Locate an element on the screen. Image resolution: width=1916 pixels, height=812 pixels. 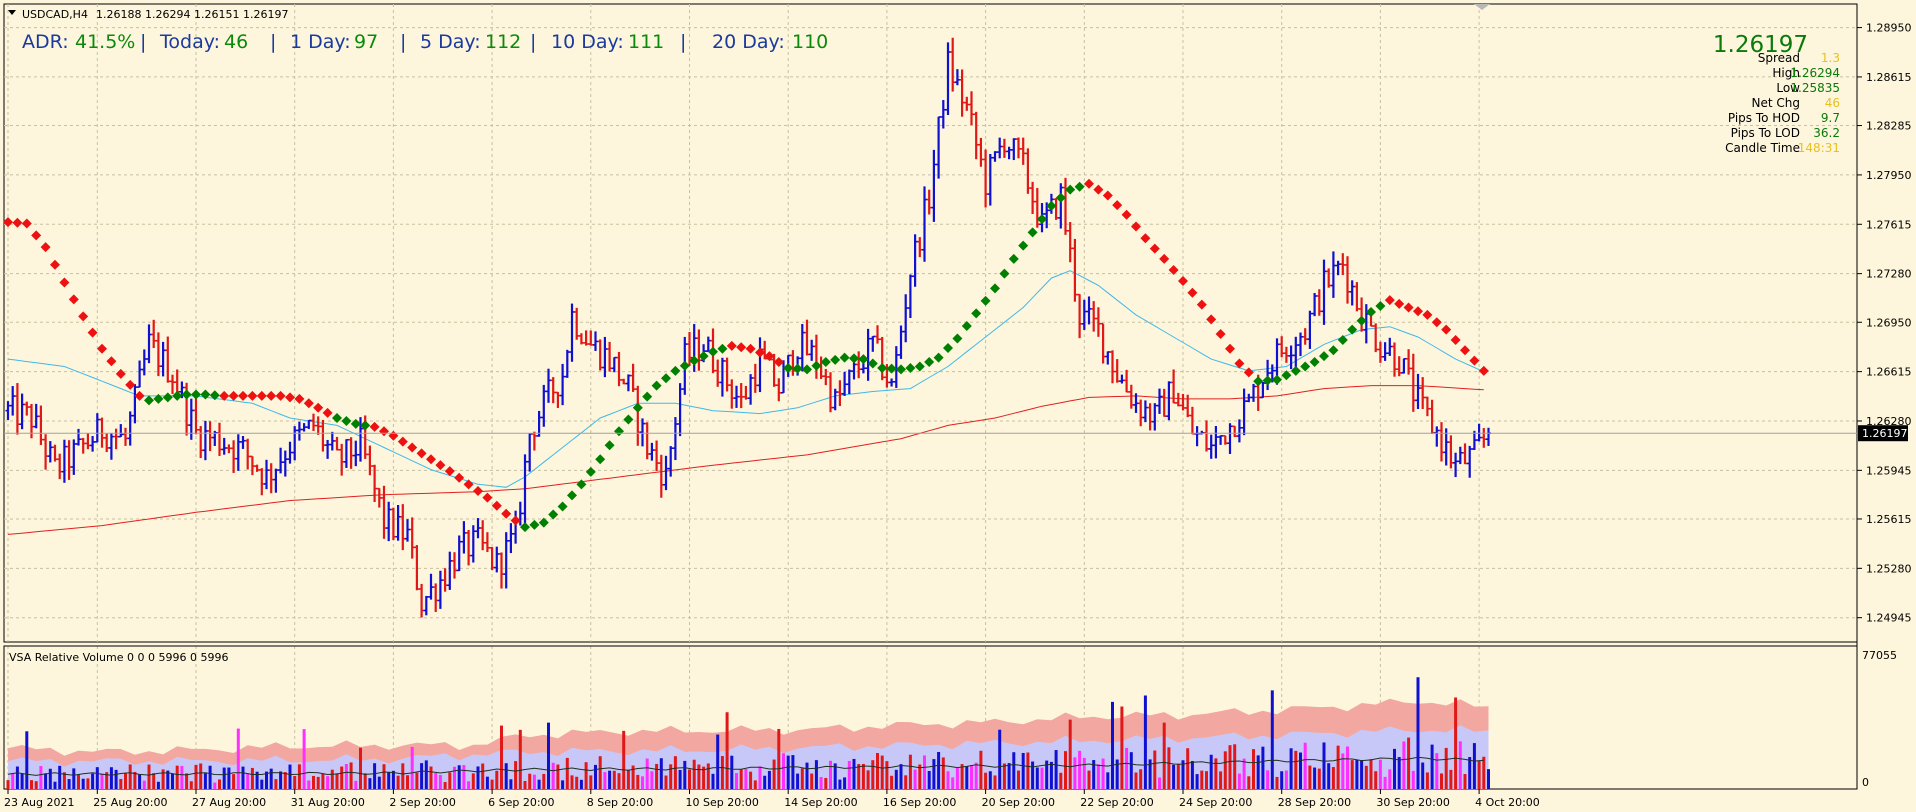
y-tick-label: 1.24945 is located at coordinates (1889, 618).